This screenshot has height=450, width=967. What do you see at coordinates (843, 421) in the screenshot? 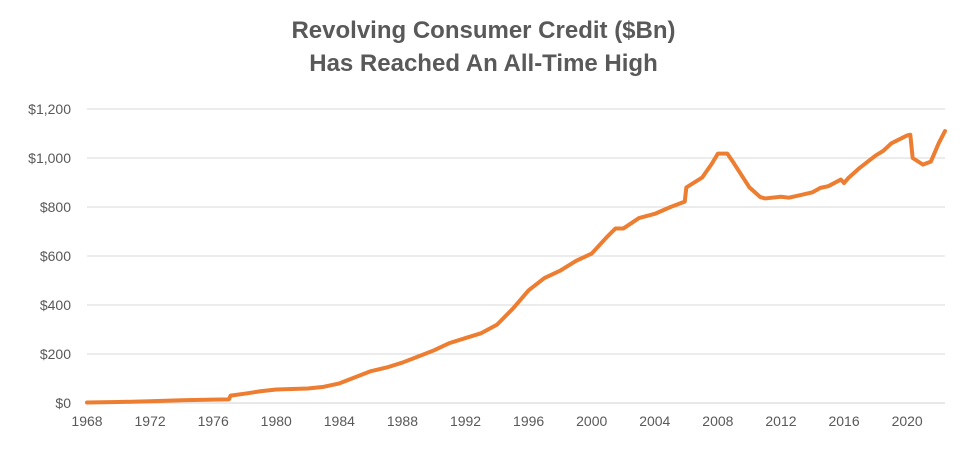
I see `x-tick-label: 2016` at bounding box center [843, 421].